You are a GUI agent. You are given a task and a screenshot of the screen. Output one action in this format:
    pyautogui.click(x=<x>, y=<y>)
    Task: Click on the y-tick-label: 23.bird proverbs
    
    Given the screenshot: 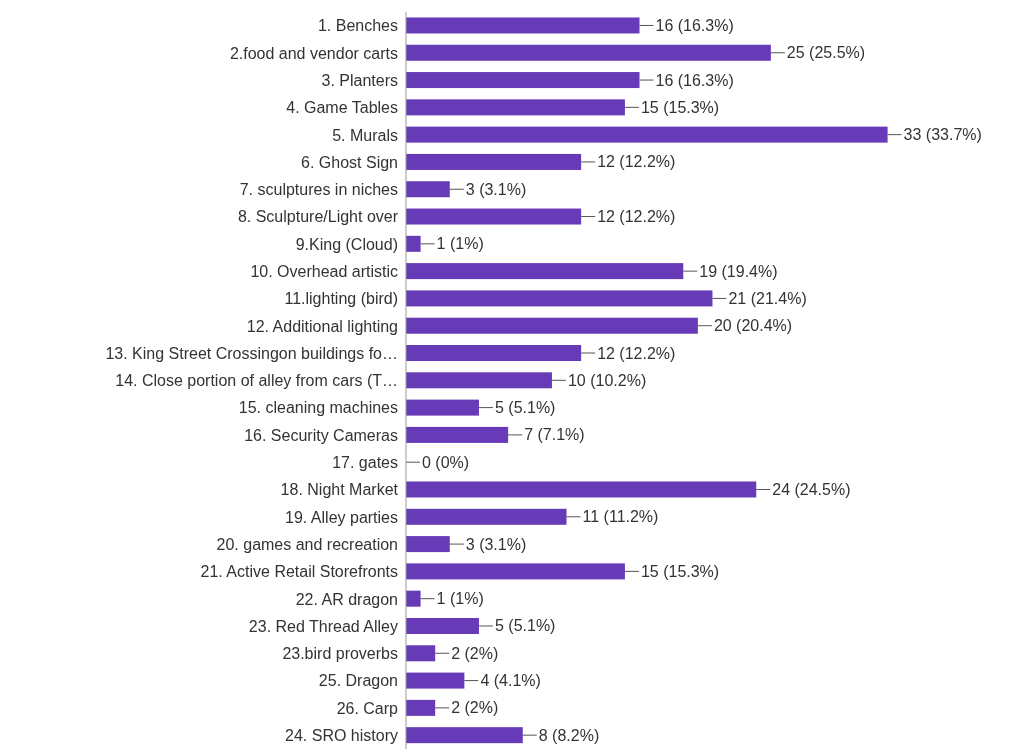 What is the action you would take?
    pyautogui.click(x=340, y=654)
    